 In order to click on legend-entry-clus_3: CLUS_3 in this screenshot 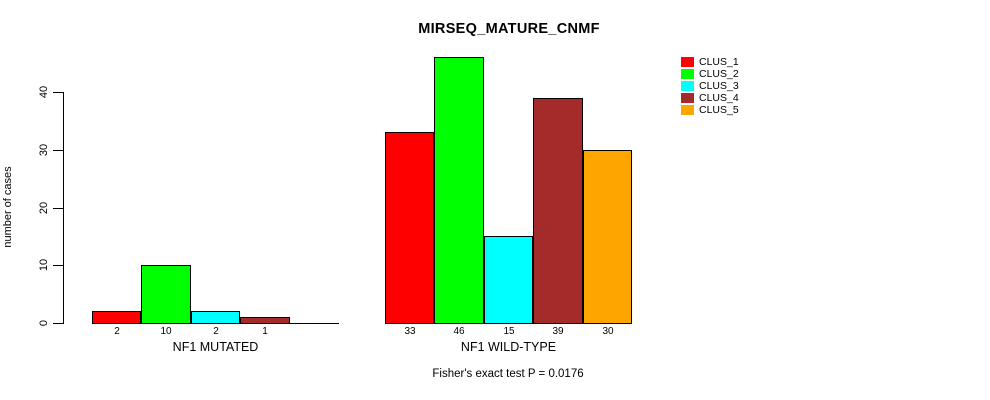, I will do `click(710, 86)`.